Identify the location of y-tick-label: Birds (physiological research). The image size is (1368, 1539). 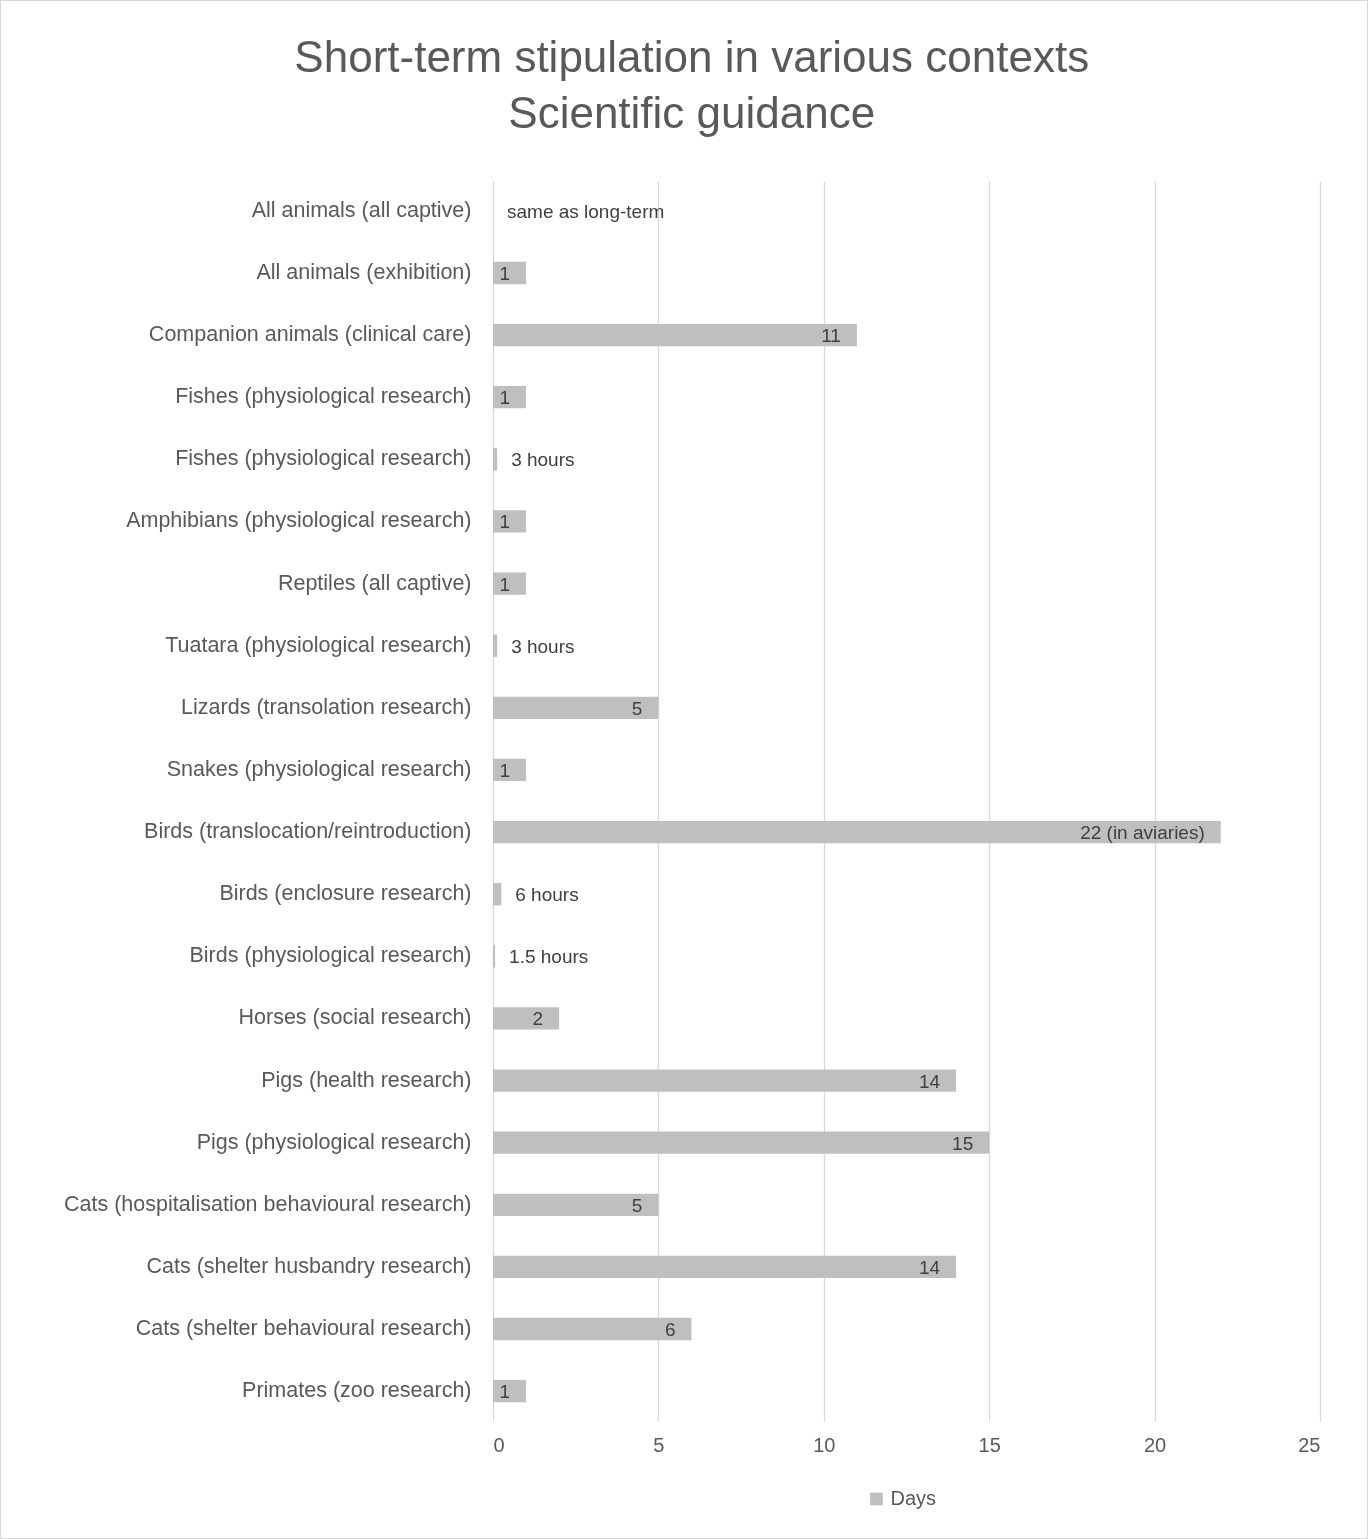
(330, 955).